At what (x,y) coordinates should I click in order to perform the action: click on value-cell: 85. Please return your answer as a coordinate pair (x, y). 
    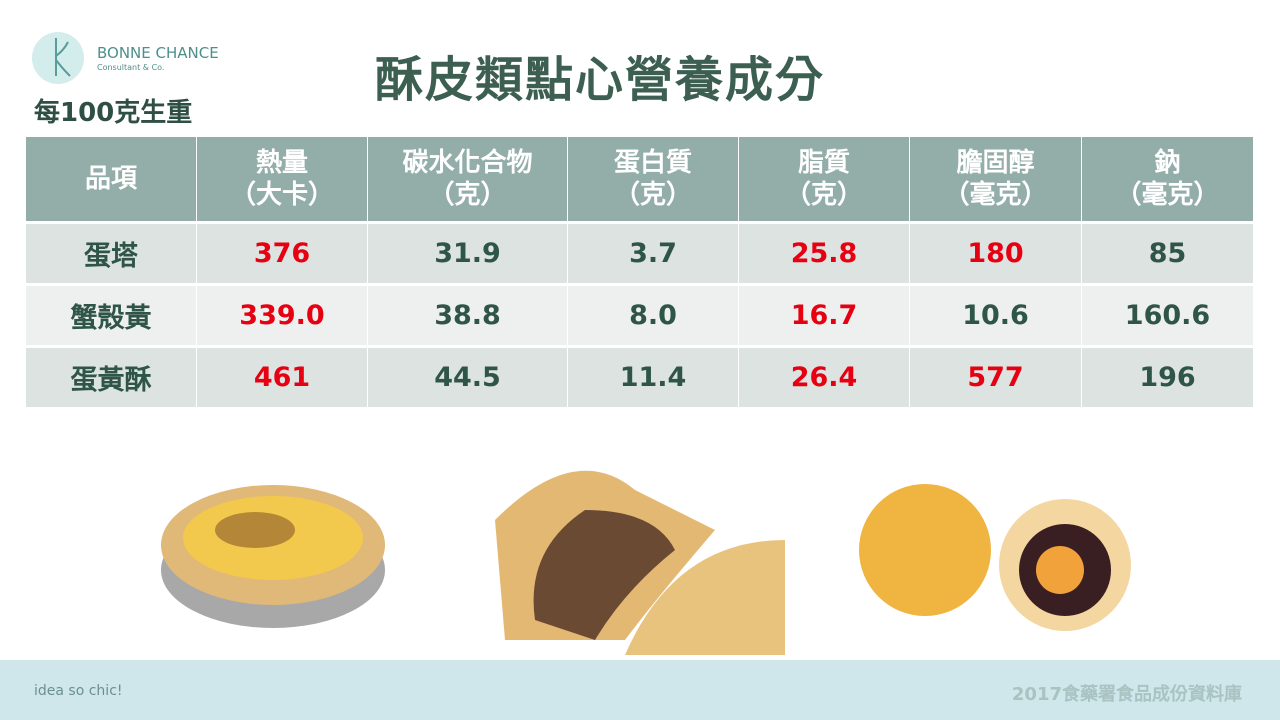
    Looking at the image, I should click on (1167, 253).